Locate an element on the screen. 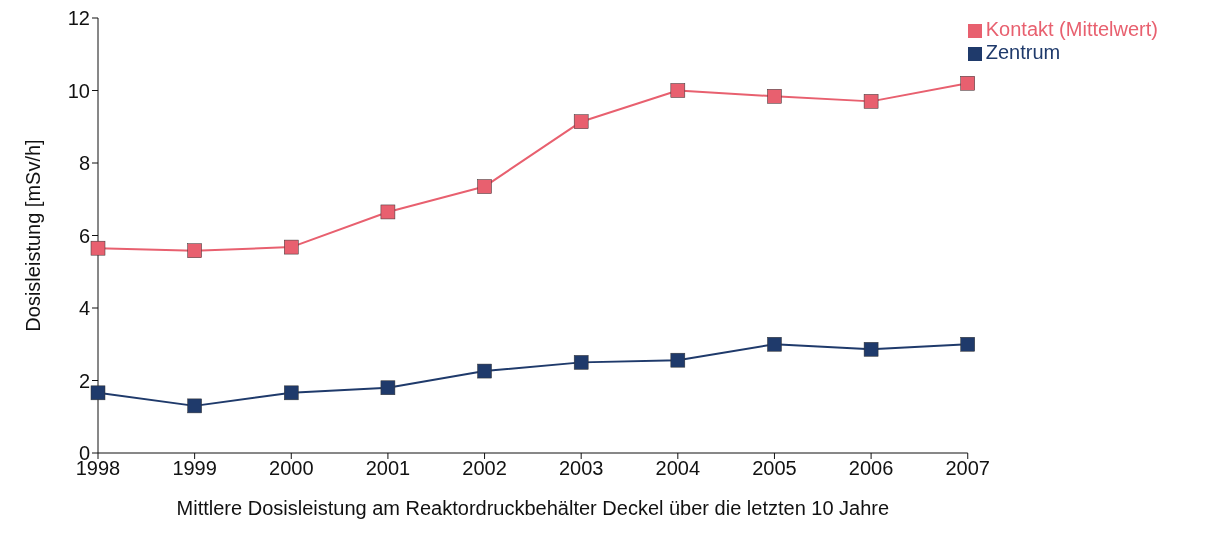 The image size is (1208, 543). y-tick-label: 6 is located at coordinates (84, 235).